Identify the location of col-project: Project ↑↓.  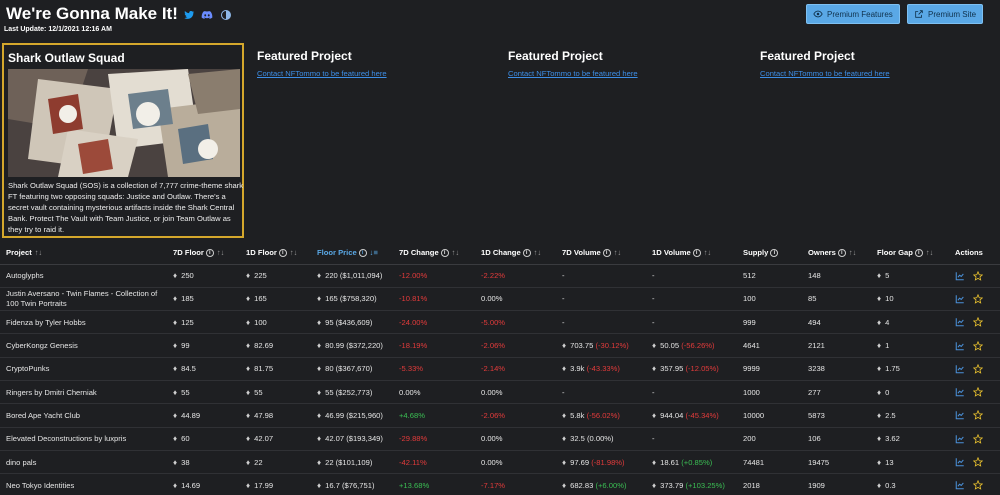
(83, 253).